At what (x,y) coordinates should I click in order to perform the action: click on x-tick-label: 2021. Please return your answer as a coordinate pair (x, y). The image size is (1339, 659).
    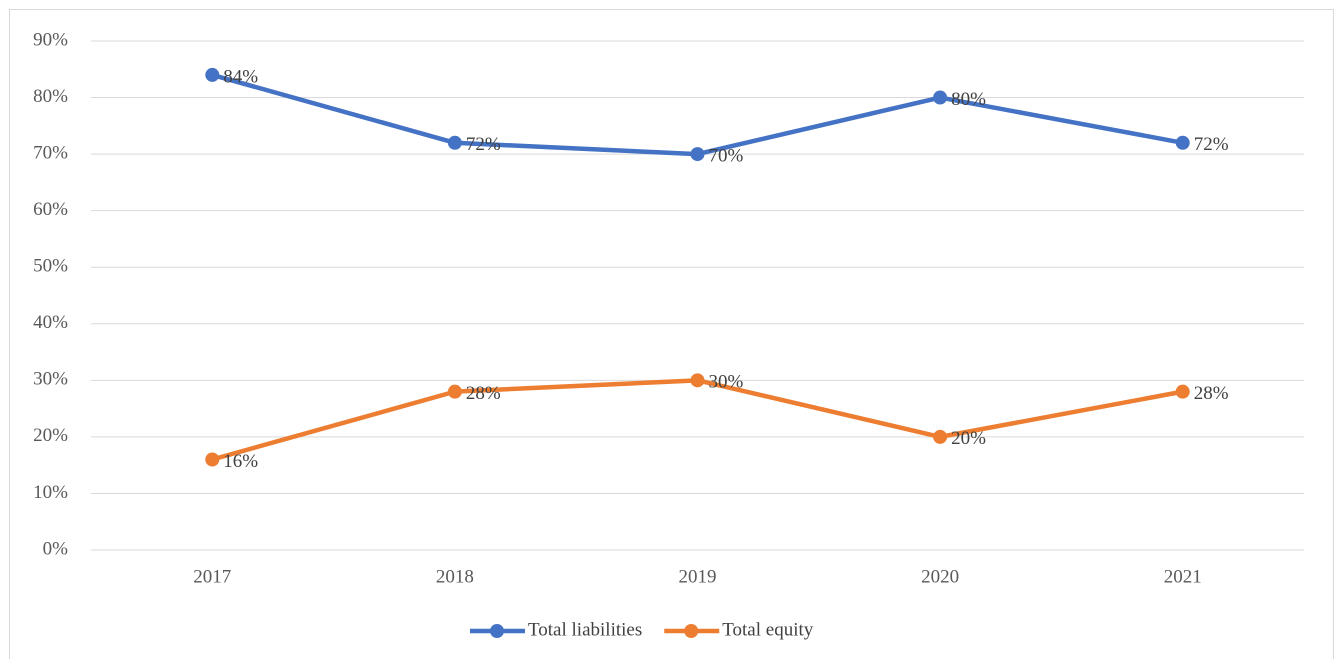
    Looking at the image, I should click on (1183, 576).